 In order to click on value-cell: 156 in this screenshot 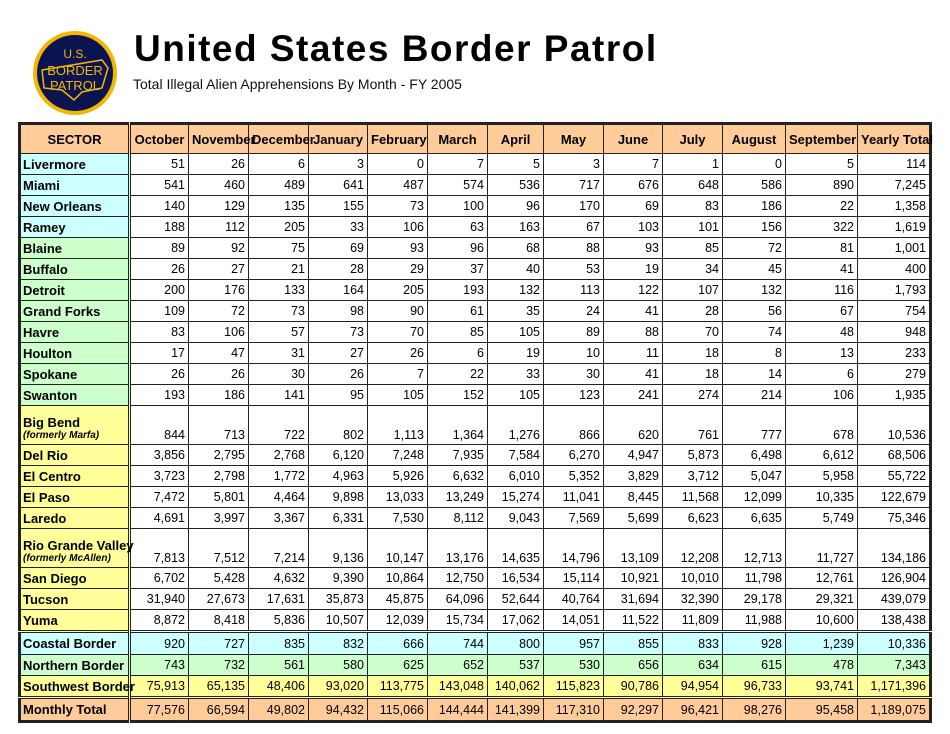, I will do `click(754, 227)`.